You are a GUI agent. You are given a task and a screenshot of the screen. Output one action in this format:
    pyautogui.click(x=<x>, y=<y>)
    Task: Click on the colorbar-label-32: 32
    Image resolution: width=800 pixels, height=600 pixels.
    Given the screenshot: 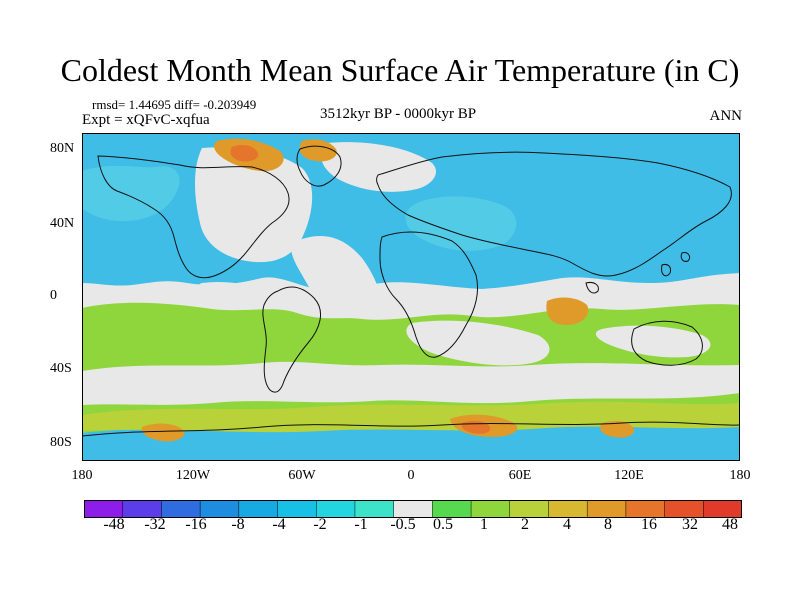 What is the action you would take?
    pyautogui.click(x=690, y=524)
    